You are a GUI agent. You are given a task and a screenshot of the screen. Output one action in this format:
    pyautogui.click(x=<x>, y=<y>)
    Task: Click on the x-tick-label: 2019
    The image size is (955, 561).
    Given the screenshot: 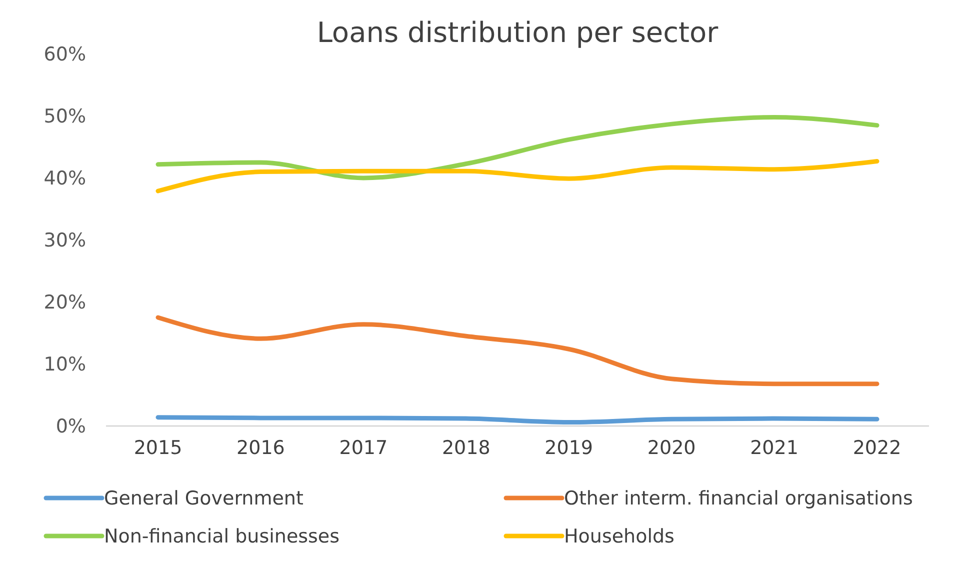 What is the action you would take?
    pyautogui.click(x=569, y=448)
    